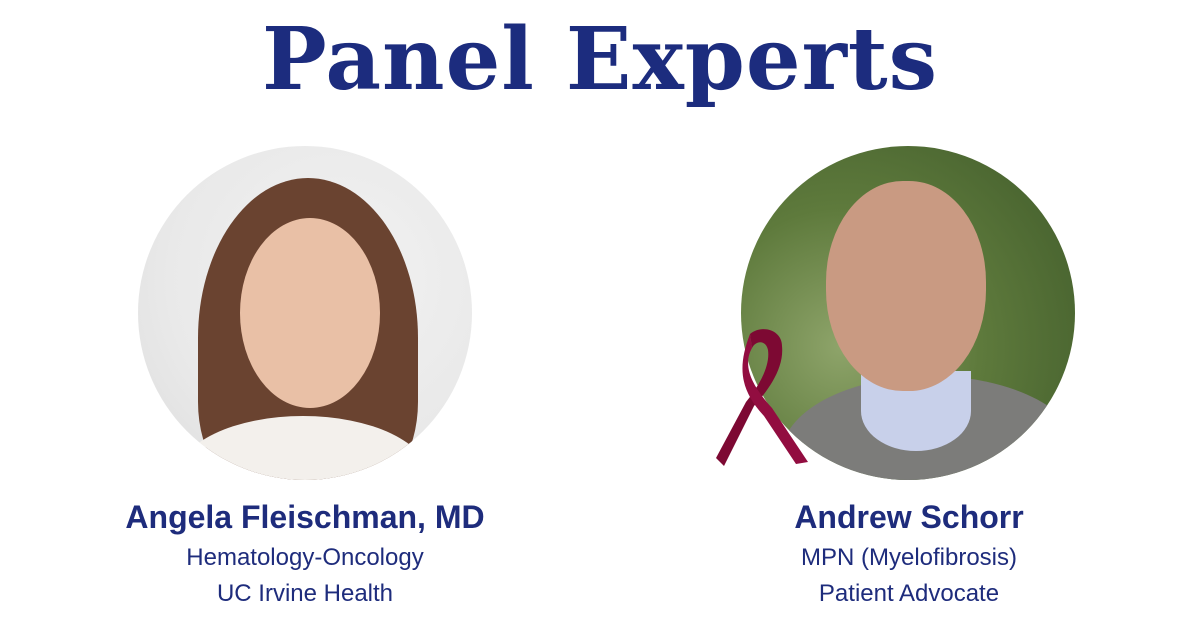 This screenshot has width=1200, height=630. Describe the element at coordinates (908, 313) in the screenshot. I see `expert-photo-andrew-schorr` at that location.